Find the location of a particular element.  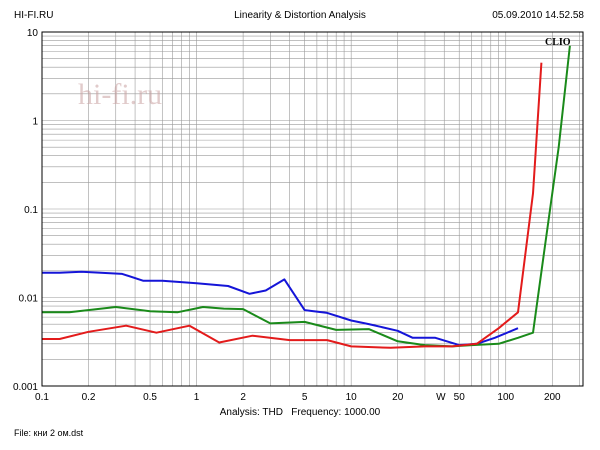

header-site-name: HI-FI.RU is located at coordinates (34, 15).